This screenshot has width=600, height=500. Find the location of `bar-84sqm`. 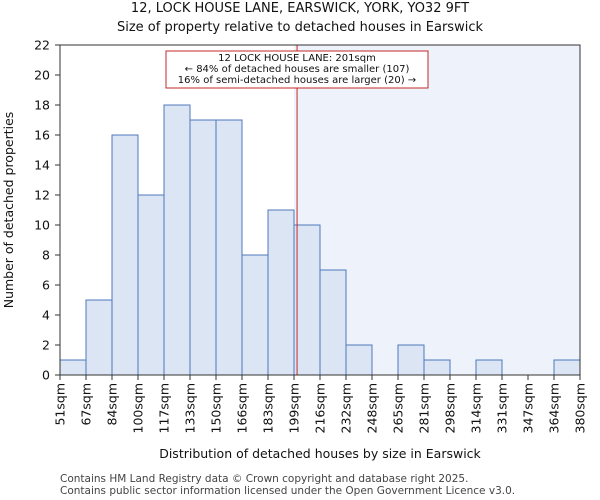

bar-84sqm is located at coordinates (125, 255).